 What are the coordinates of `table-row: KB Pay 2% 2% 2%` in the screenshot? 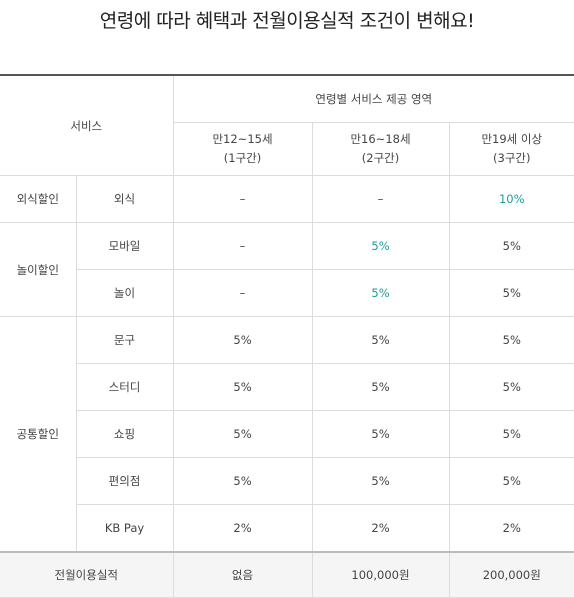 It's located at (287, 529).